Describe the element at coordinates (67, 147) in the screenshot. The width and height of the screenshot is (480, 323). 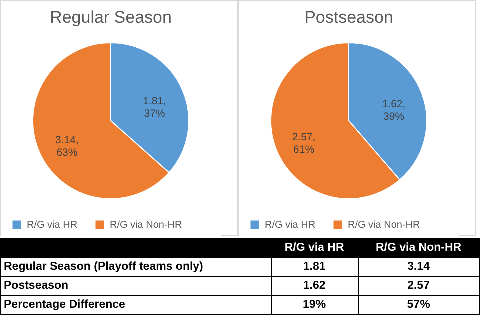
I see `data-label: 3.14, 63%` at that location.